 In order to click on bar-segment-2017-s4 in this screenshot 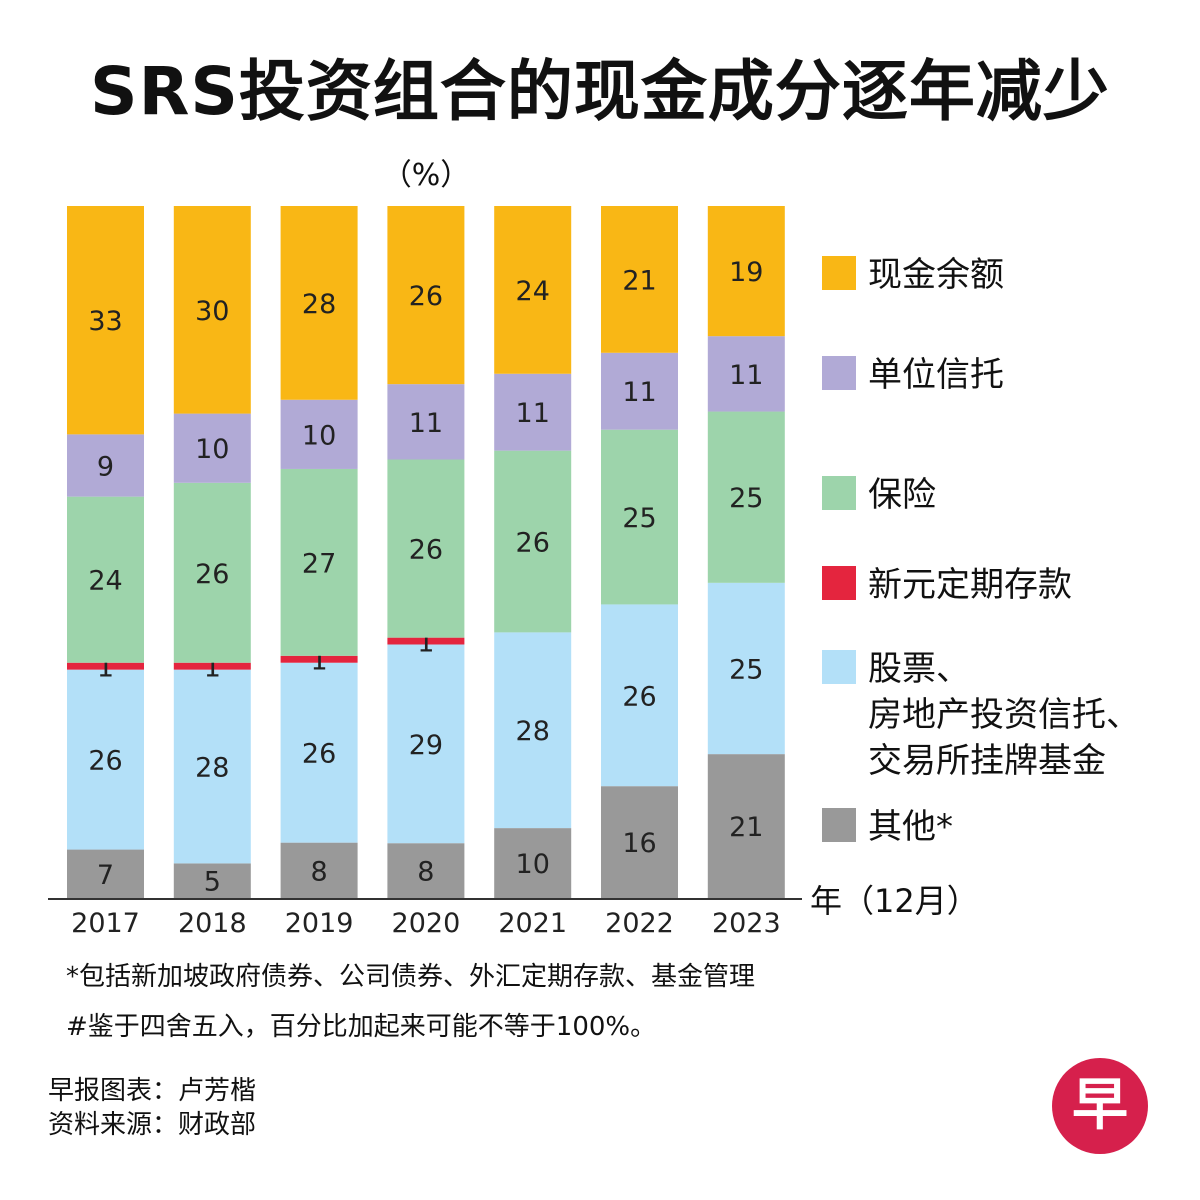, I will do `click(105, 465)`.